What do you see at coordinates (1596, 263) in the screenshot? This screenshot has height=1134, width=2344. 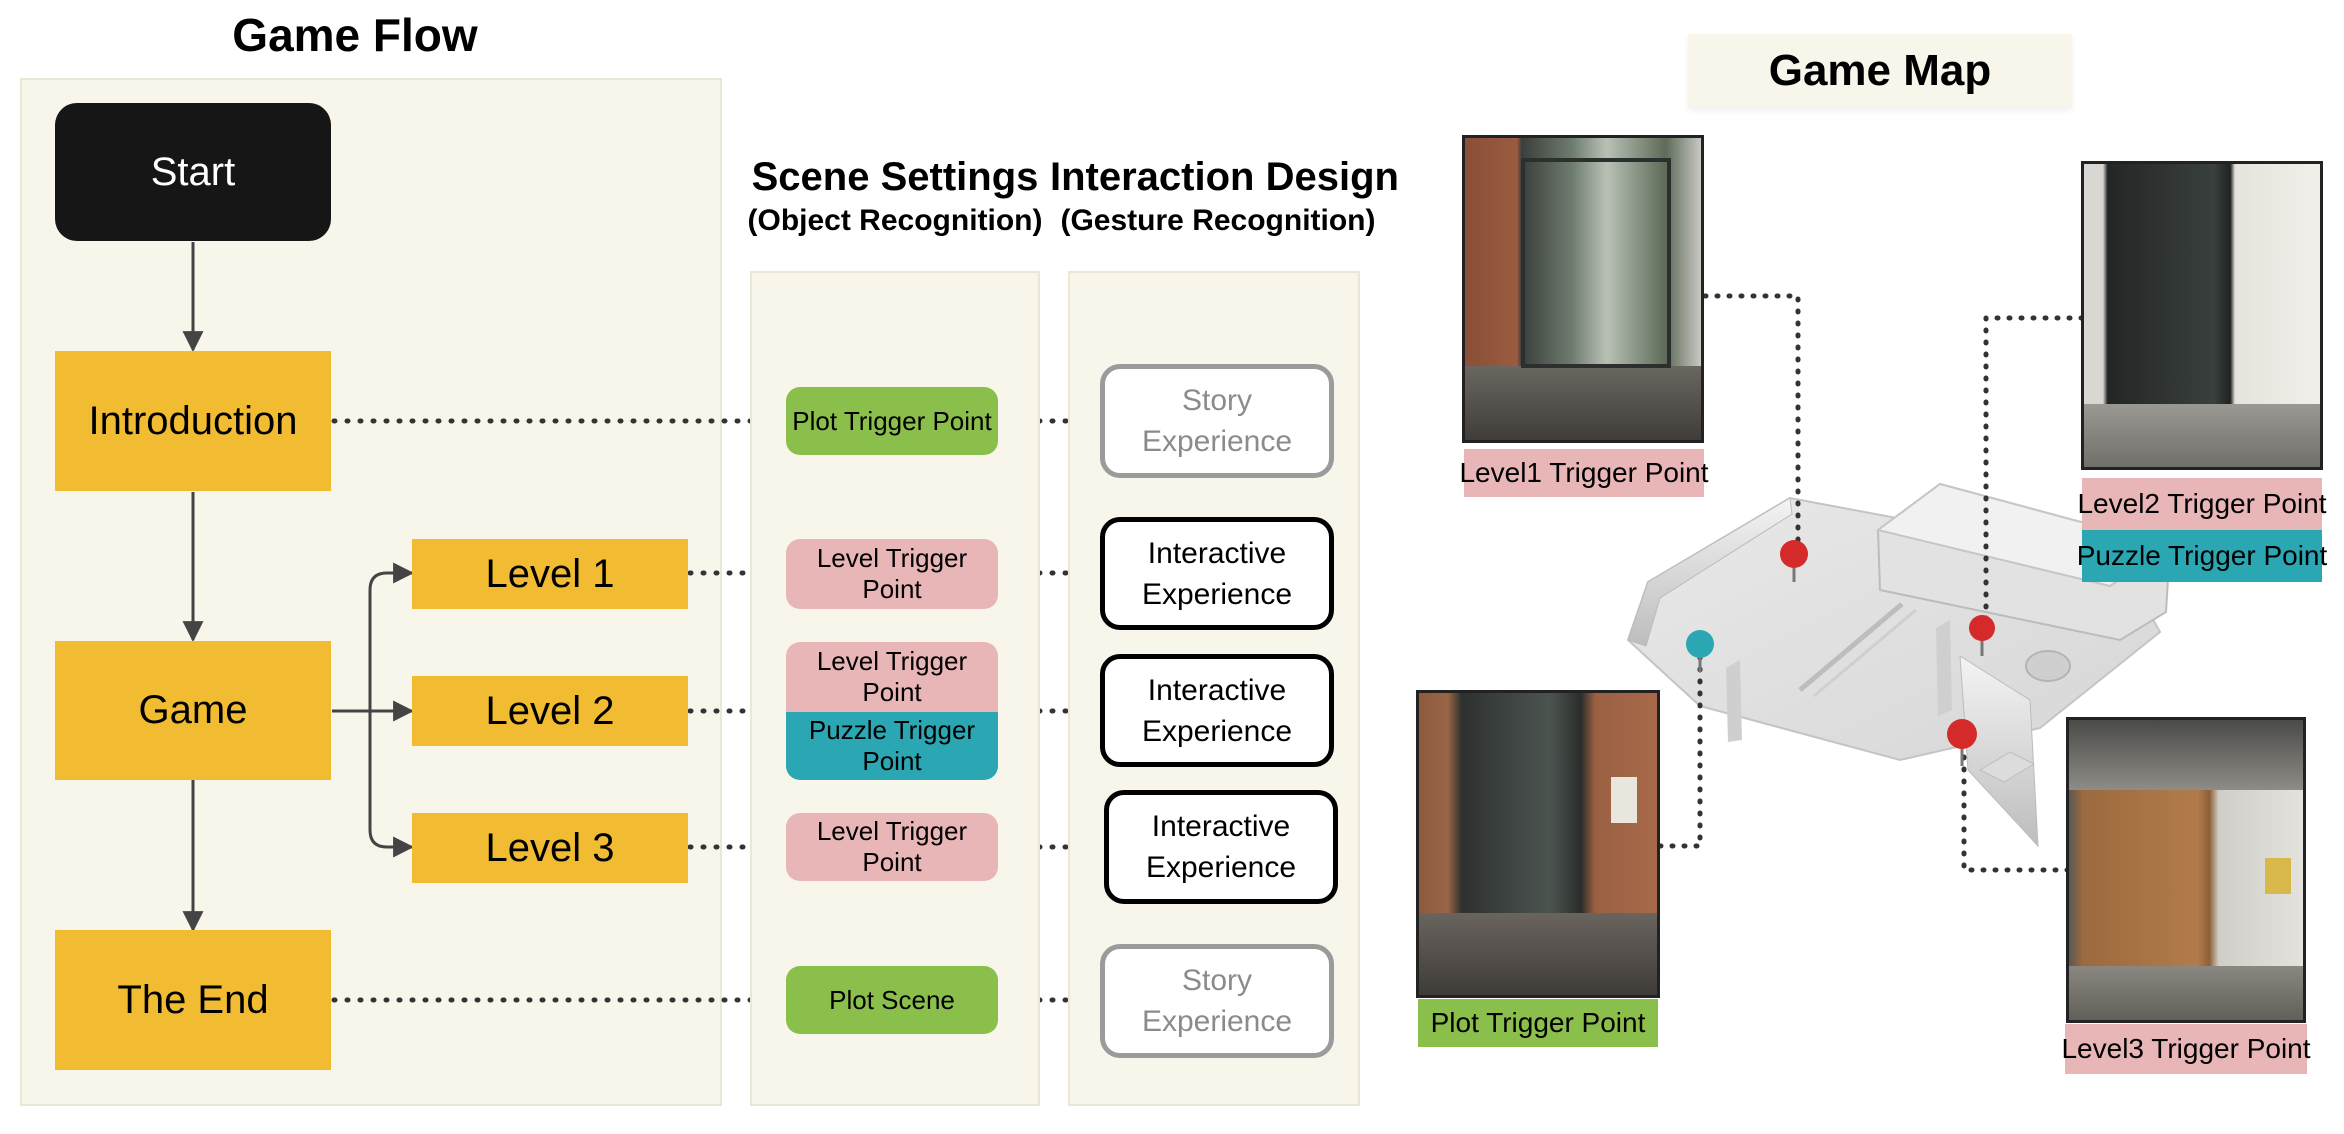 I see `level1-photo-door-frame` at bounding box center [1596, 263].